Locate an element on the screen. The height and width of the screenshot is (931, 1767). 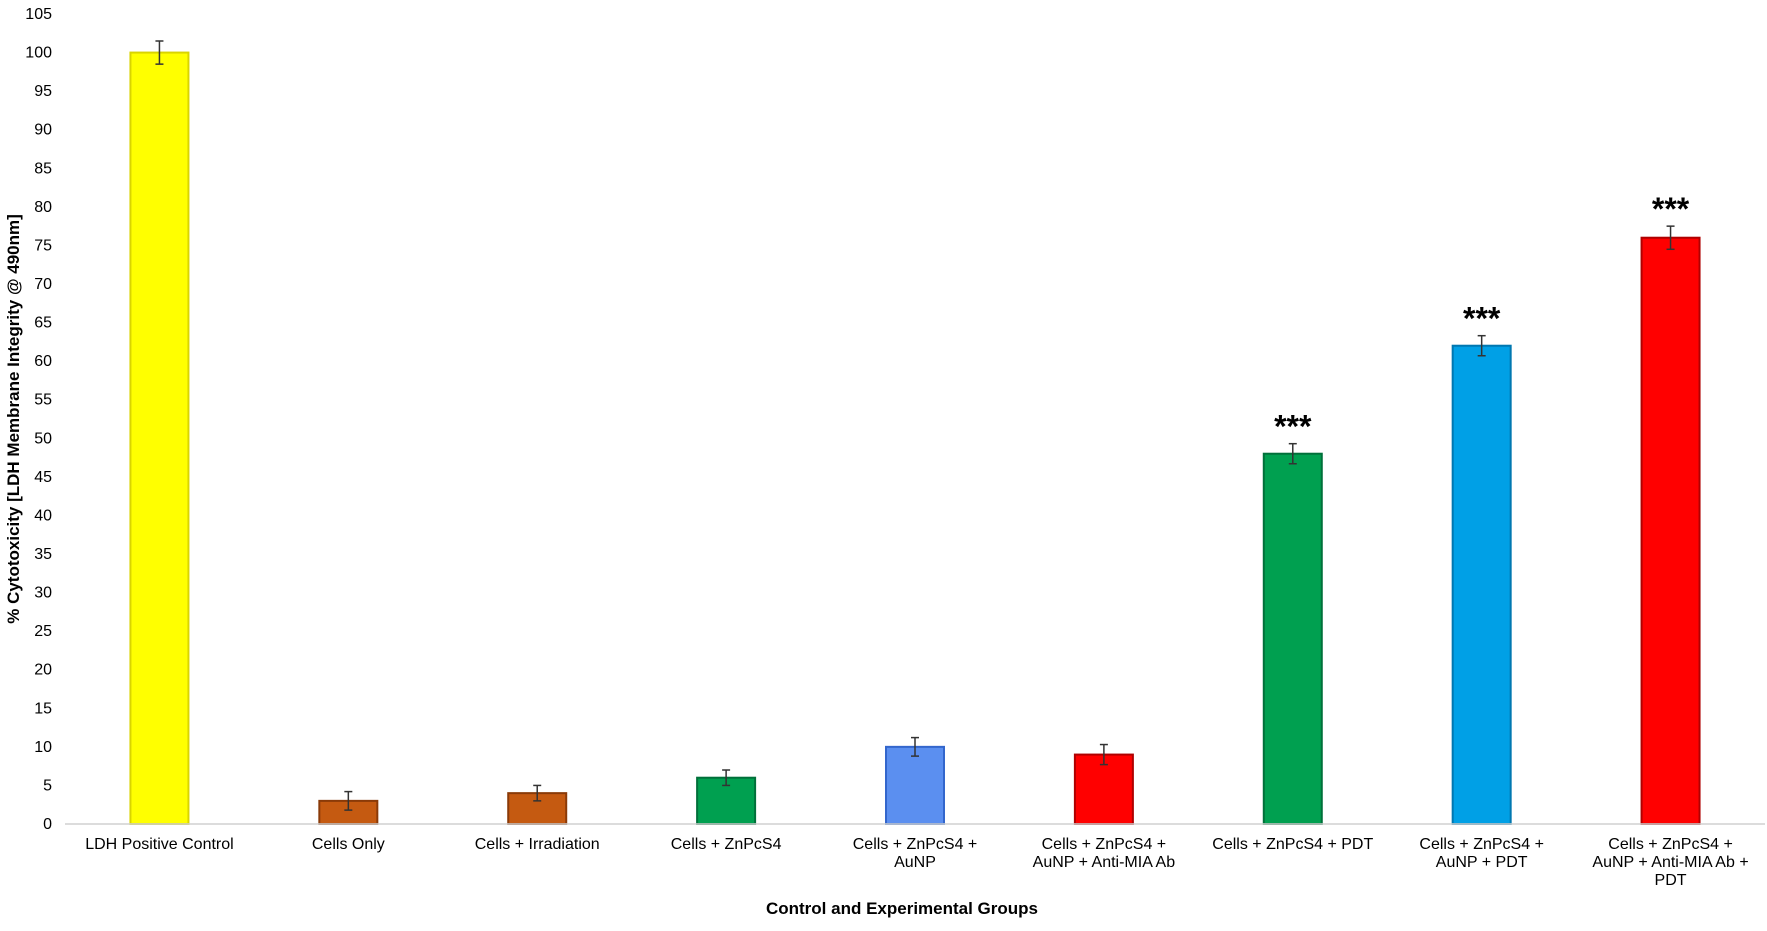
y-tick-label: 70 is located at coordinates (43, 284).